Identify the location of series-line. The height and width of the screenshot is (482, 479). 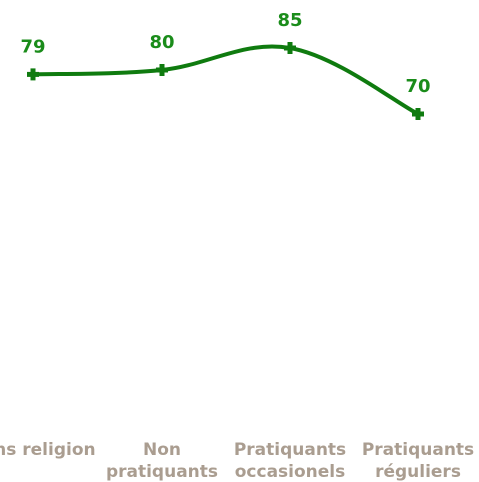
(225, 80).